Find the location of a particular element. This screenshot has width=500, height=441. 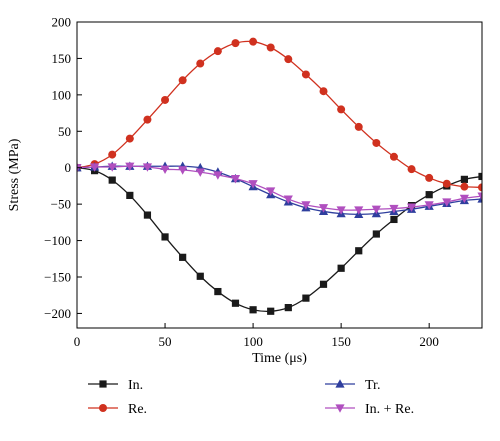

y-tick-label: 100 is located at coordinates (62, 94).